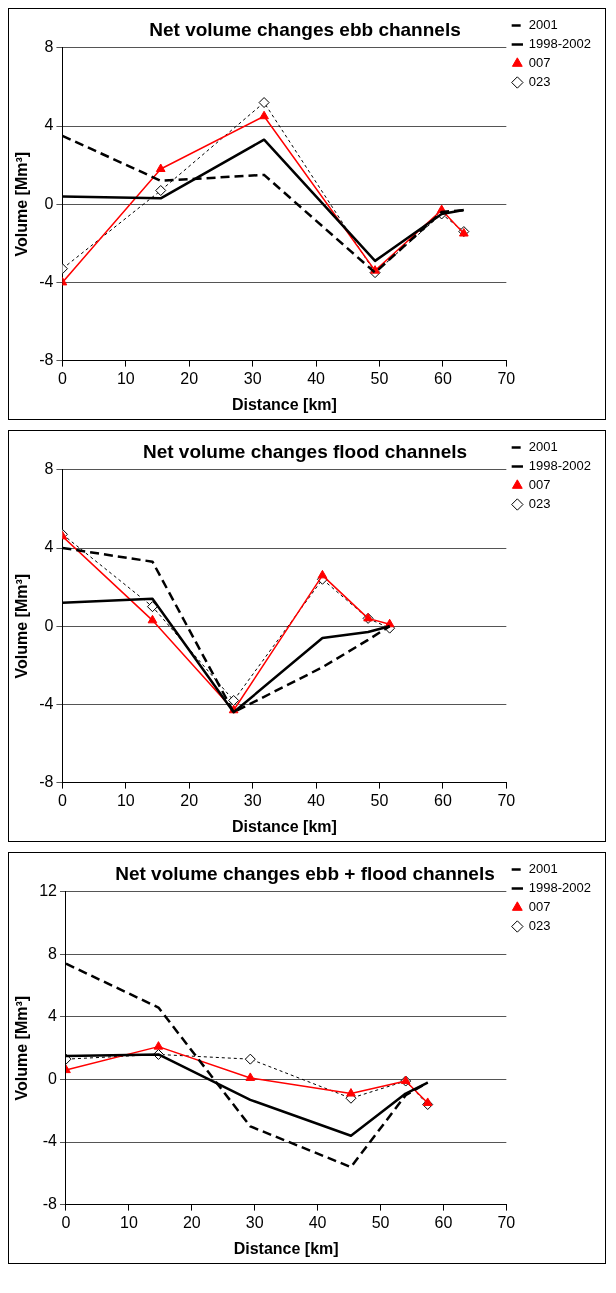  I want to click on x-tick-label: 0, so click(66, 1222).